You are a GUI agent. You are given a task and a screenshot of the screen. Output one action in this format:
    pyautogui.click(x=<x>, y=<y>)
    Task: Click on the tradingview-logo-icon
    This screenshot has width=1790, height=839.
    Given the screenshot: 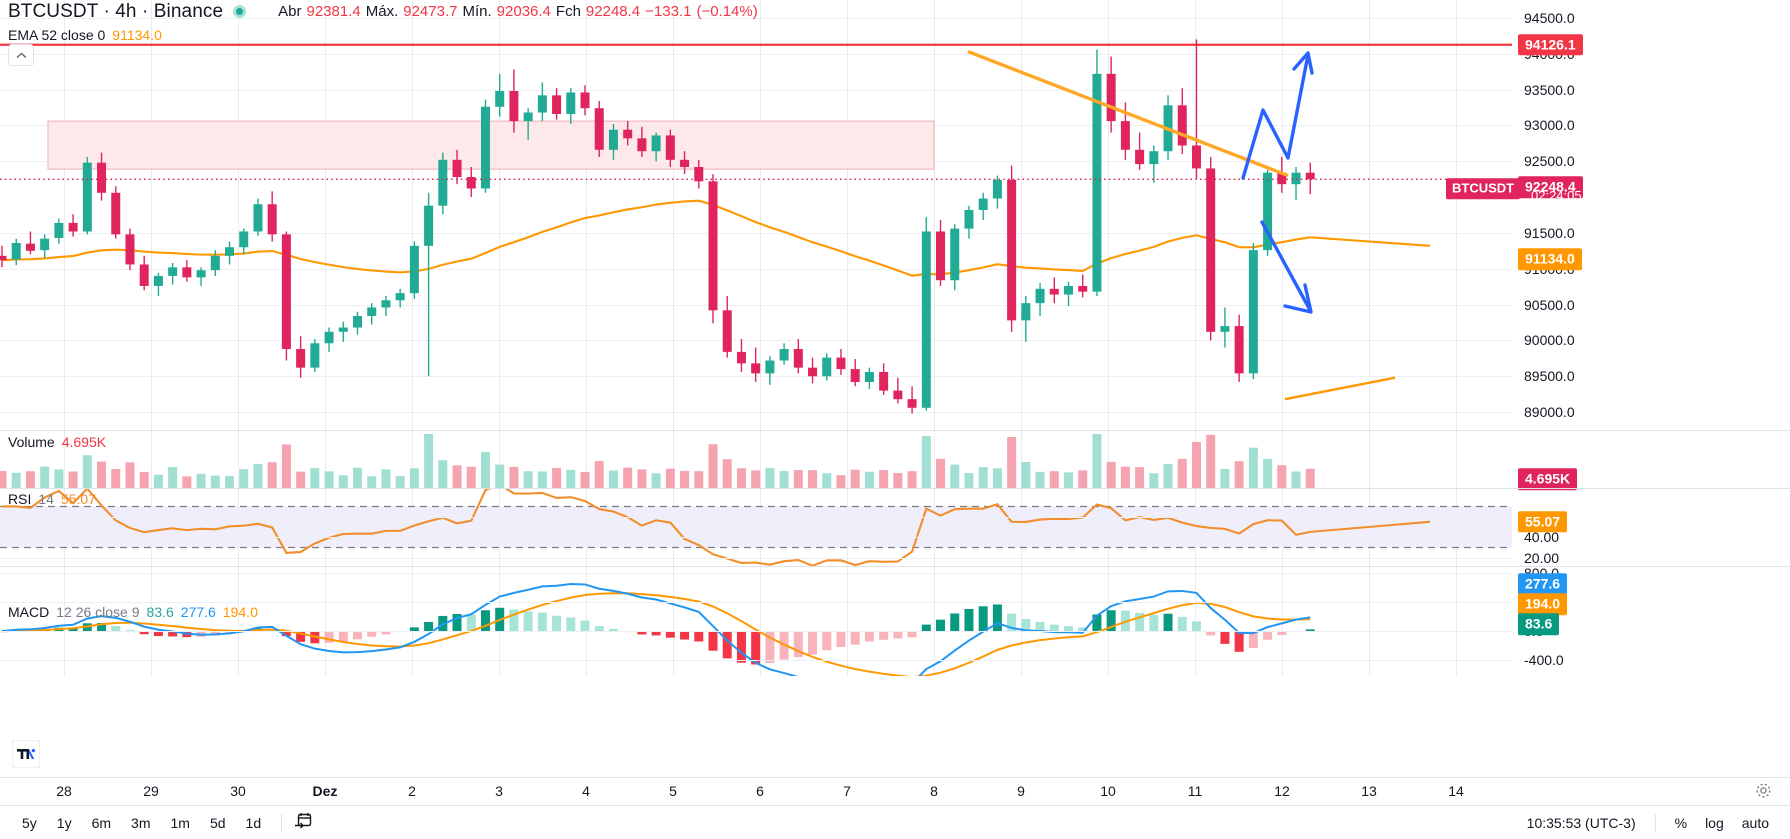 What is the action you would take?
    pyautogui.click(x=26, y=754)
    